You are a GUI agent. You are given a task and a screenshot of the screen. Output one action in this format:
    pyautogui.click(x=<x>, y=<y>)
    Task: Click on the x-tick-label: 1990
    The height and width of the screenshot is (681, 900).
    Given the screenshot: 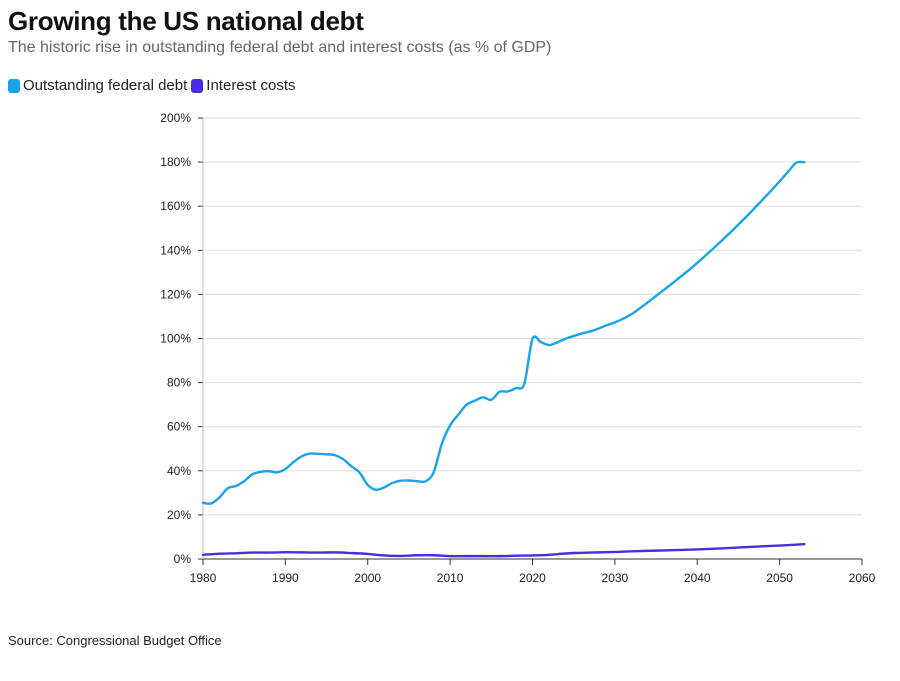 What is the action you would take?
    pyautogui.click(x=285, y=578)
    